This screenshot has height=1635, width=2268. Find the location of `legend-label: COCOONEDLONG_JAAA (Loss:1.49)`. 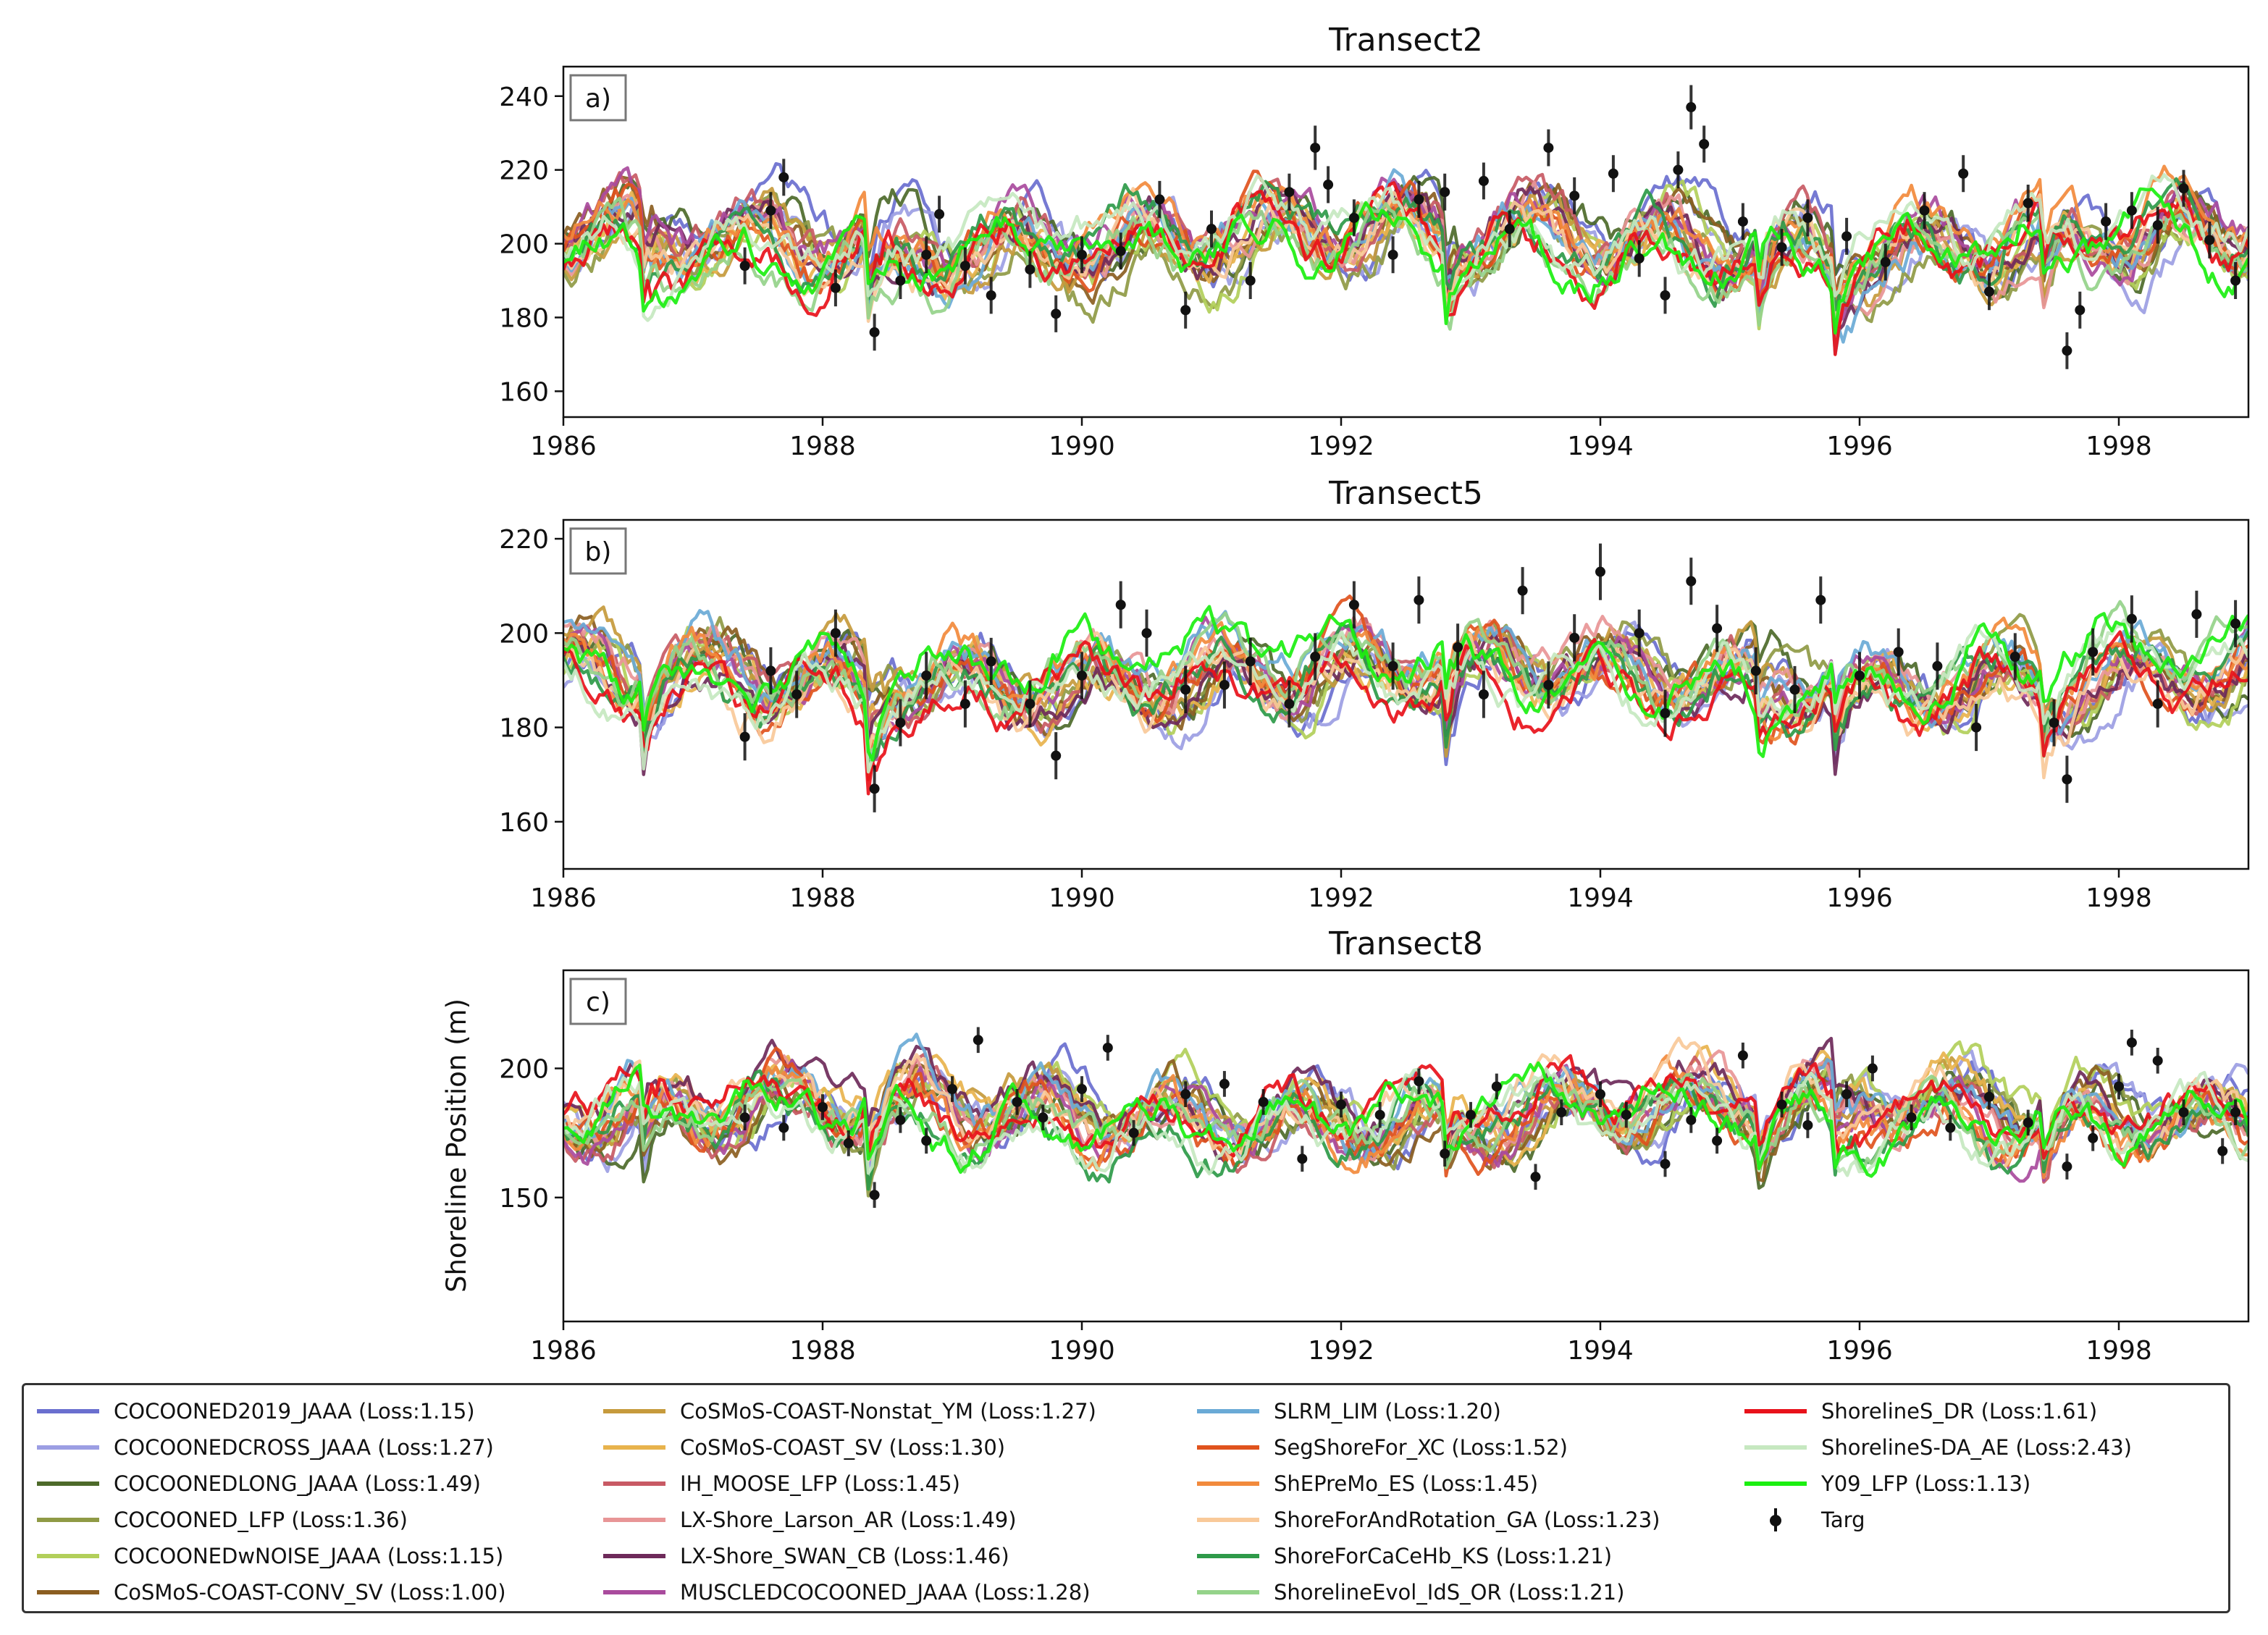

legend-label: COCOONEDLONG_JAAA (Loss:1.49) is located at coordinates (297, 1483).